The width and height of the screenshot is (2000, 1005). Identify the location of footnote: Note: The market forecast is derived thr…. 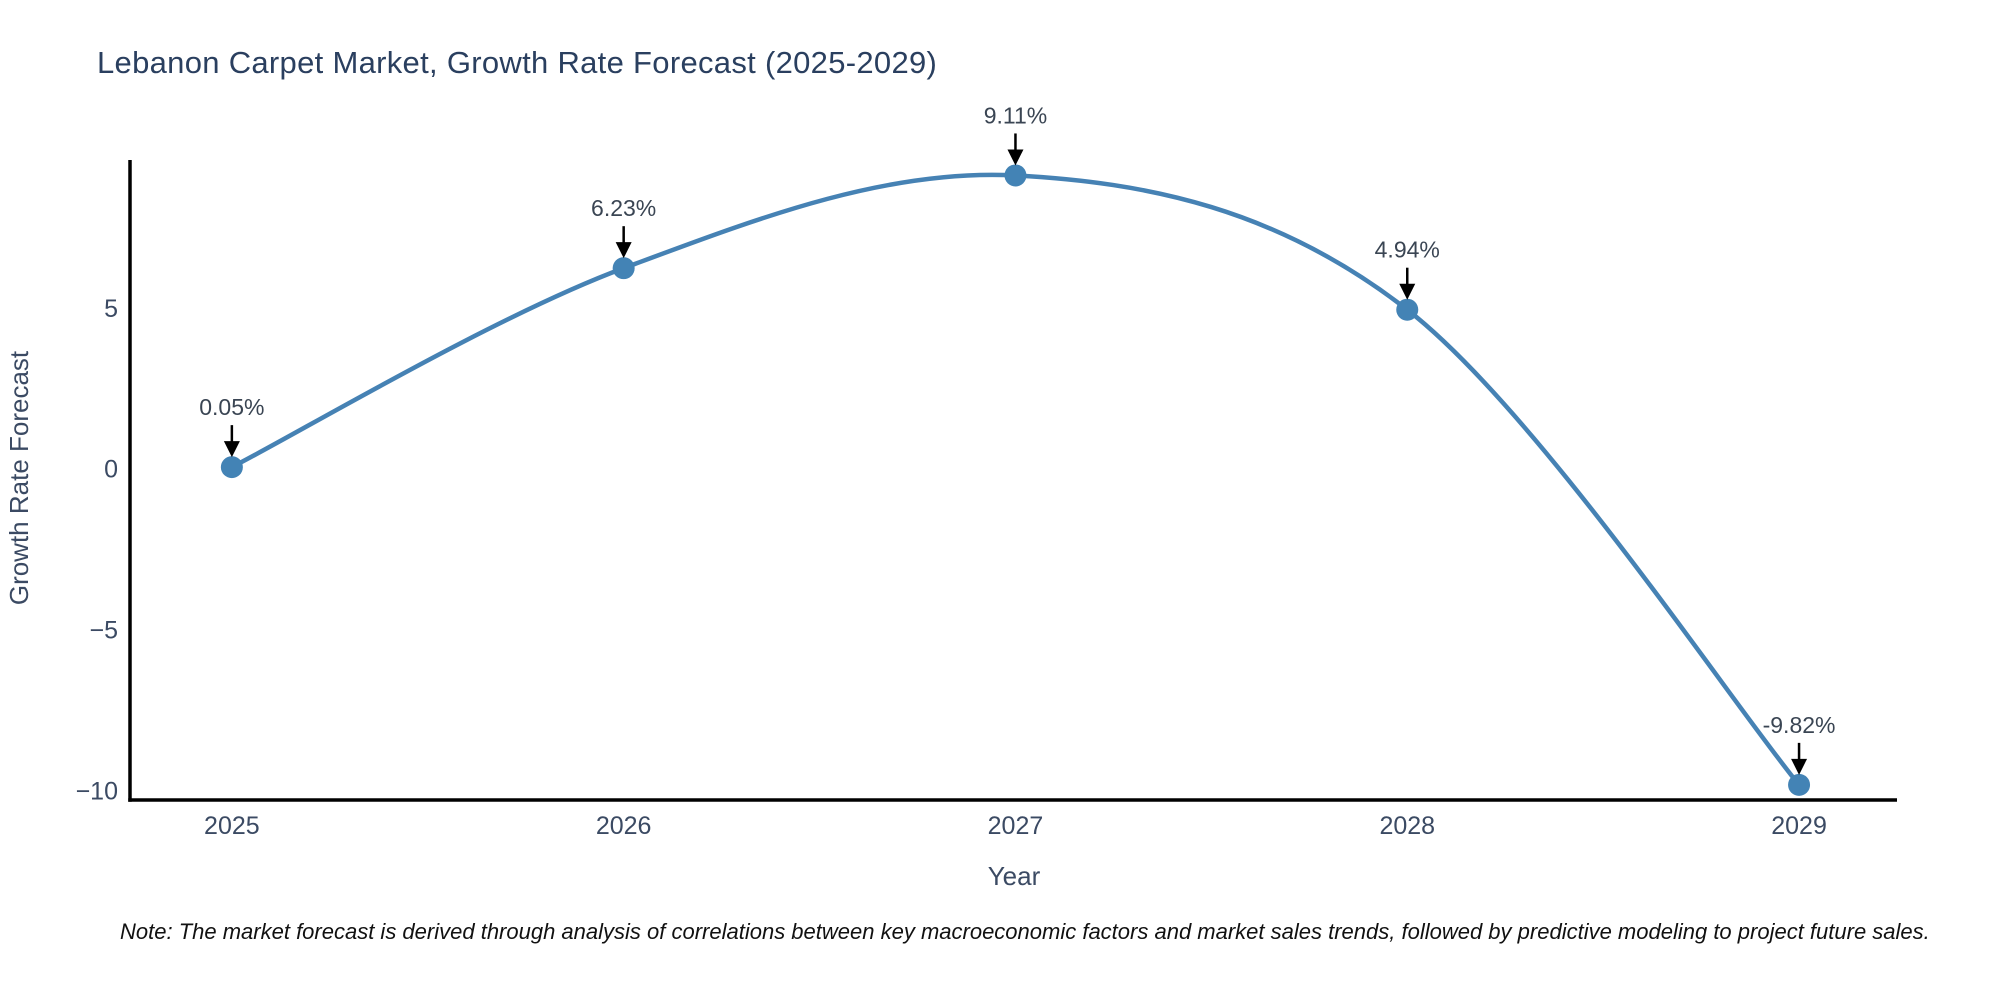
(1025, 931).